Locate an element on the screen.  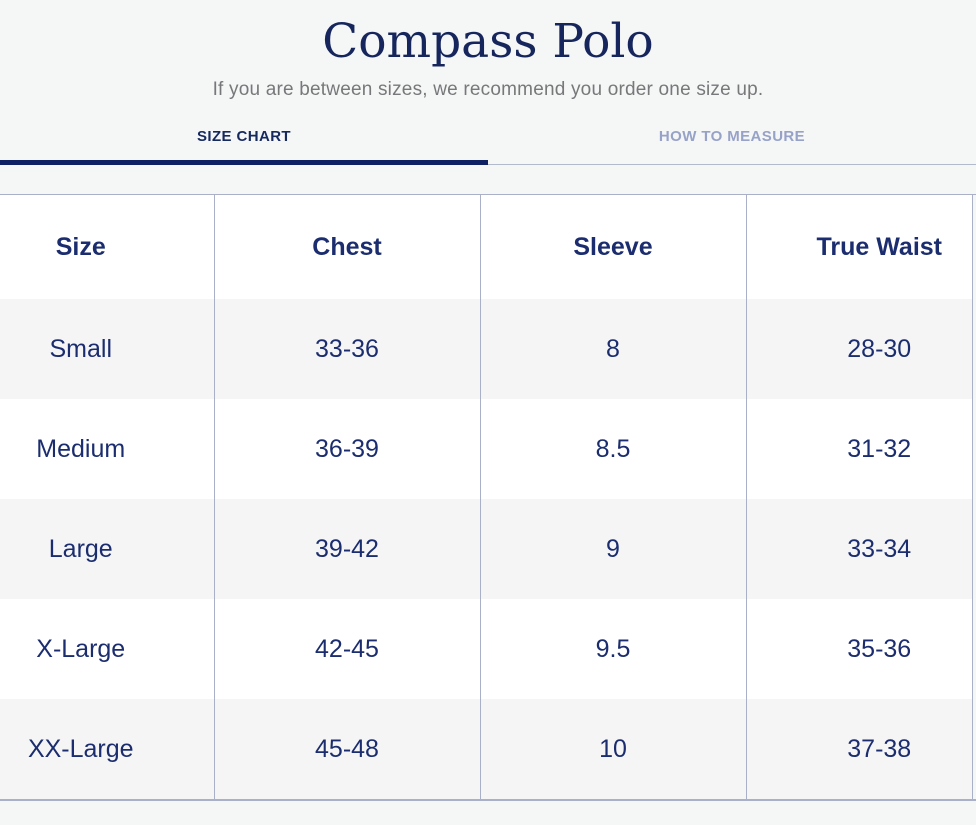
sleeve-cell: 8.5 is located at coordinates (613, 449).